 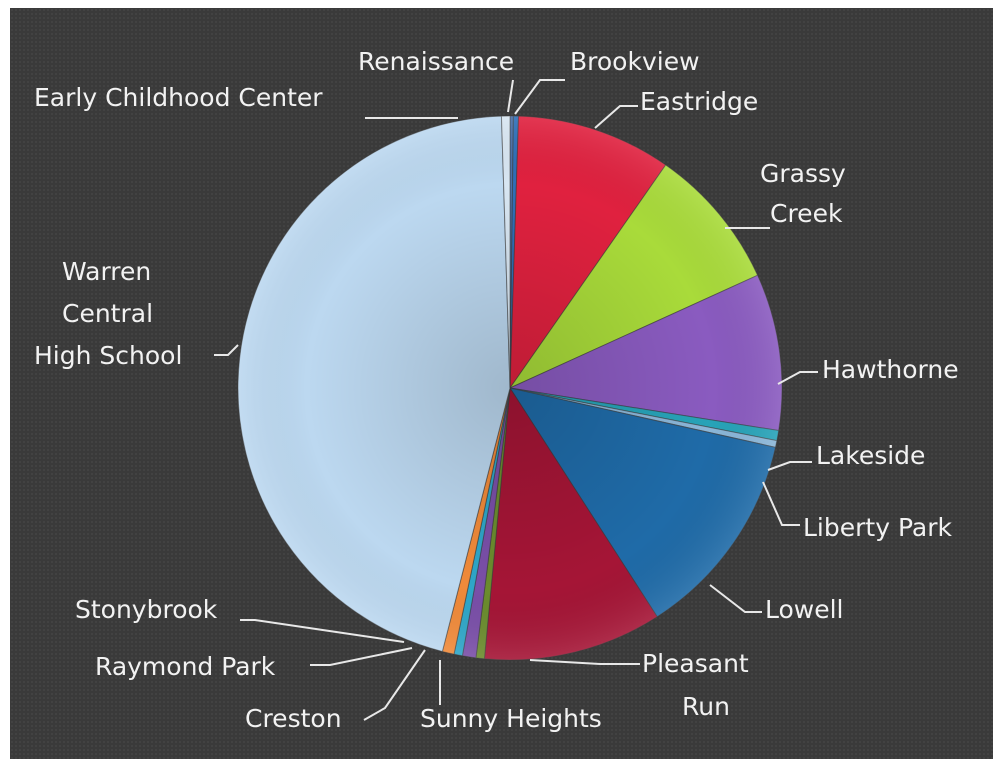 I want to click on label-creston: Creston, so click(x=293, y=718).